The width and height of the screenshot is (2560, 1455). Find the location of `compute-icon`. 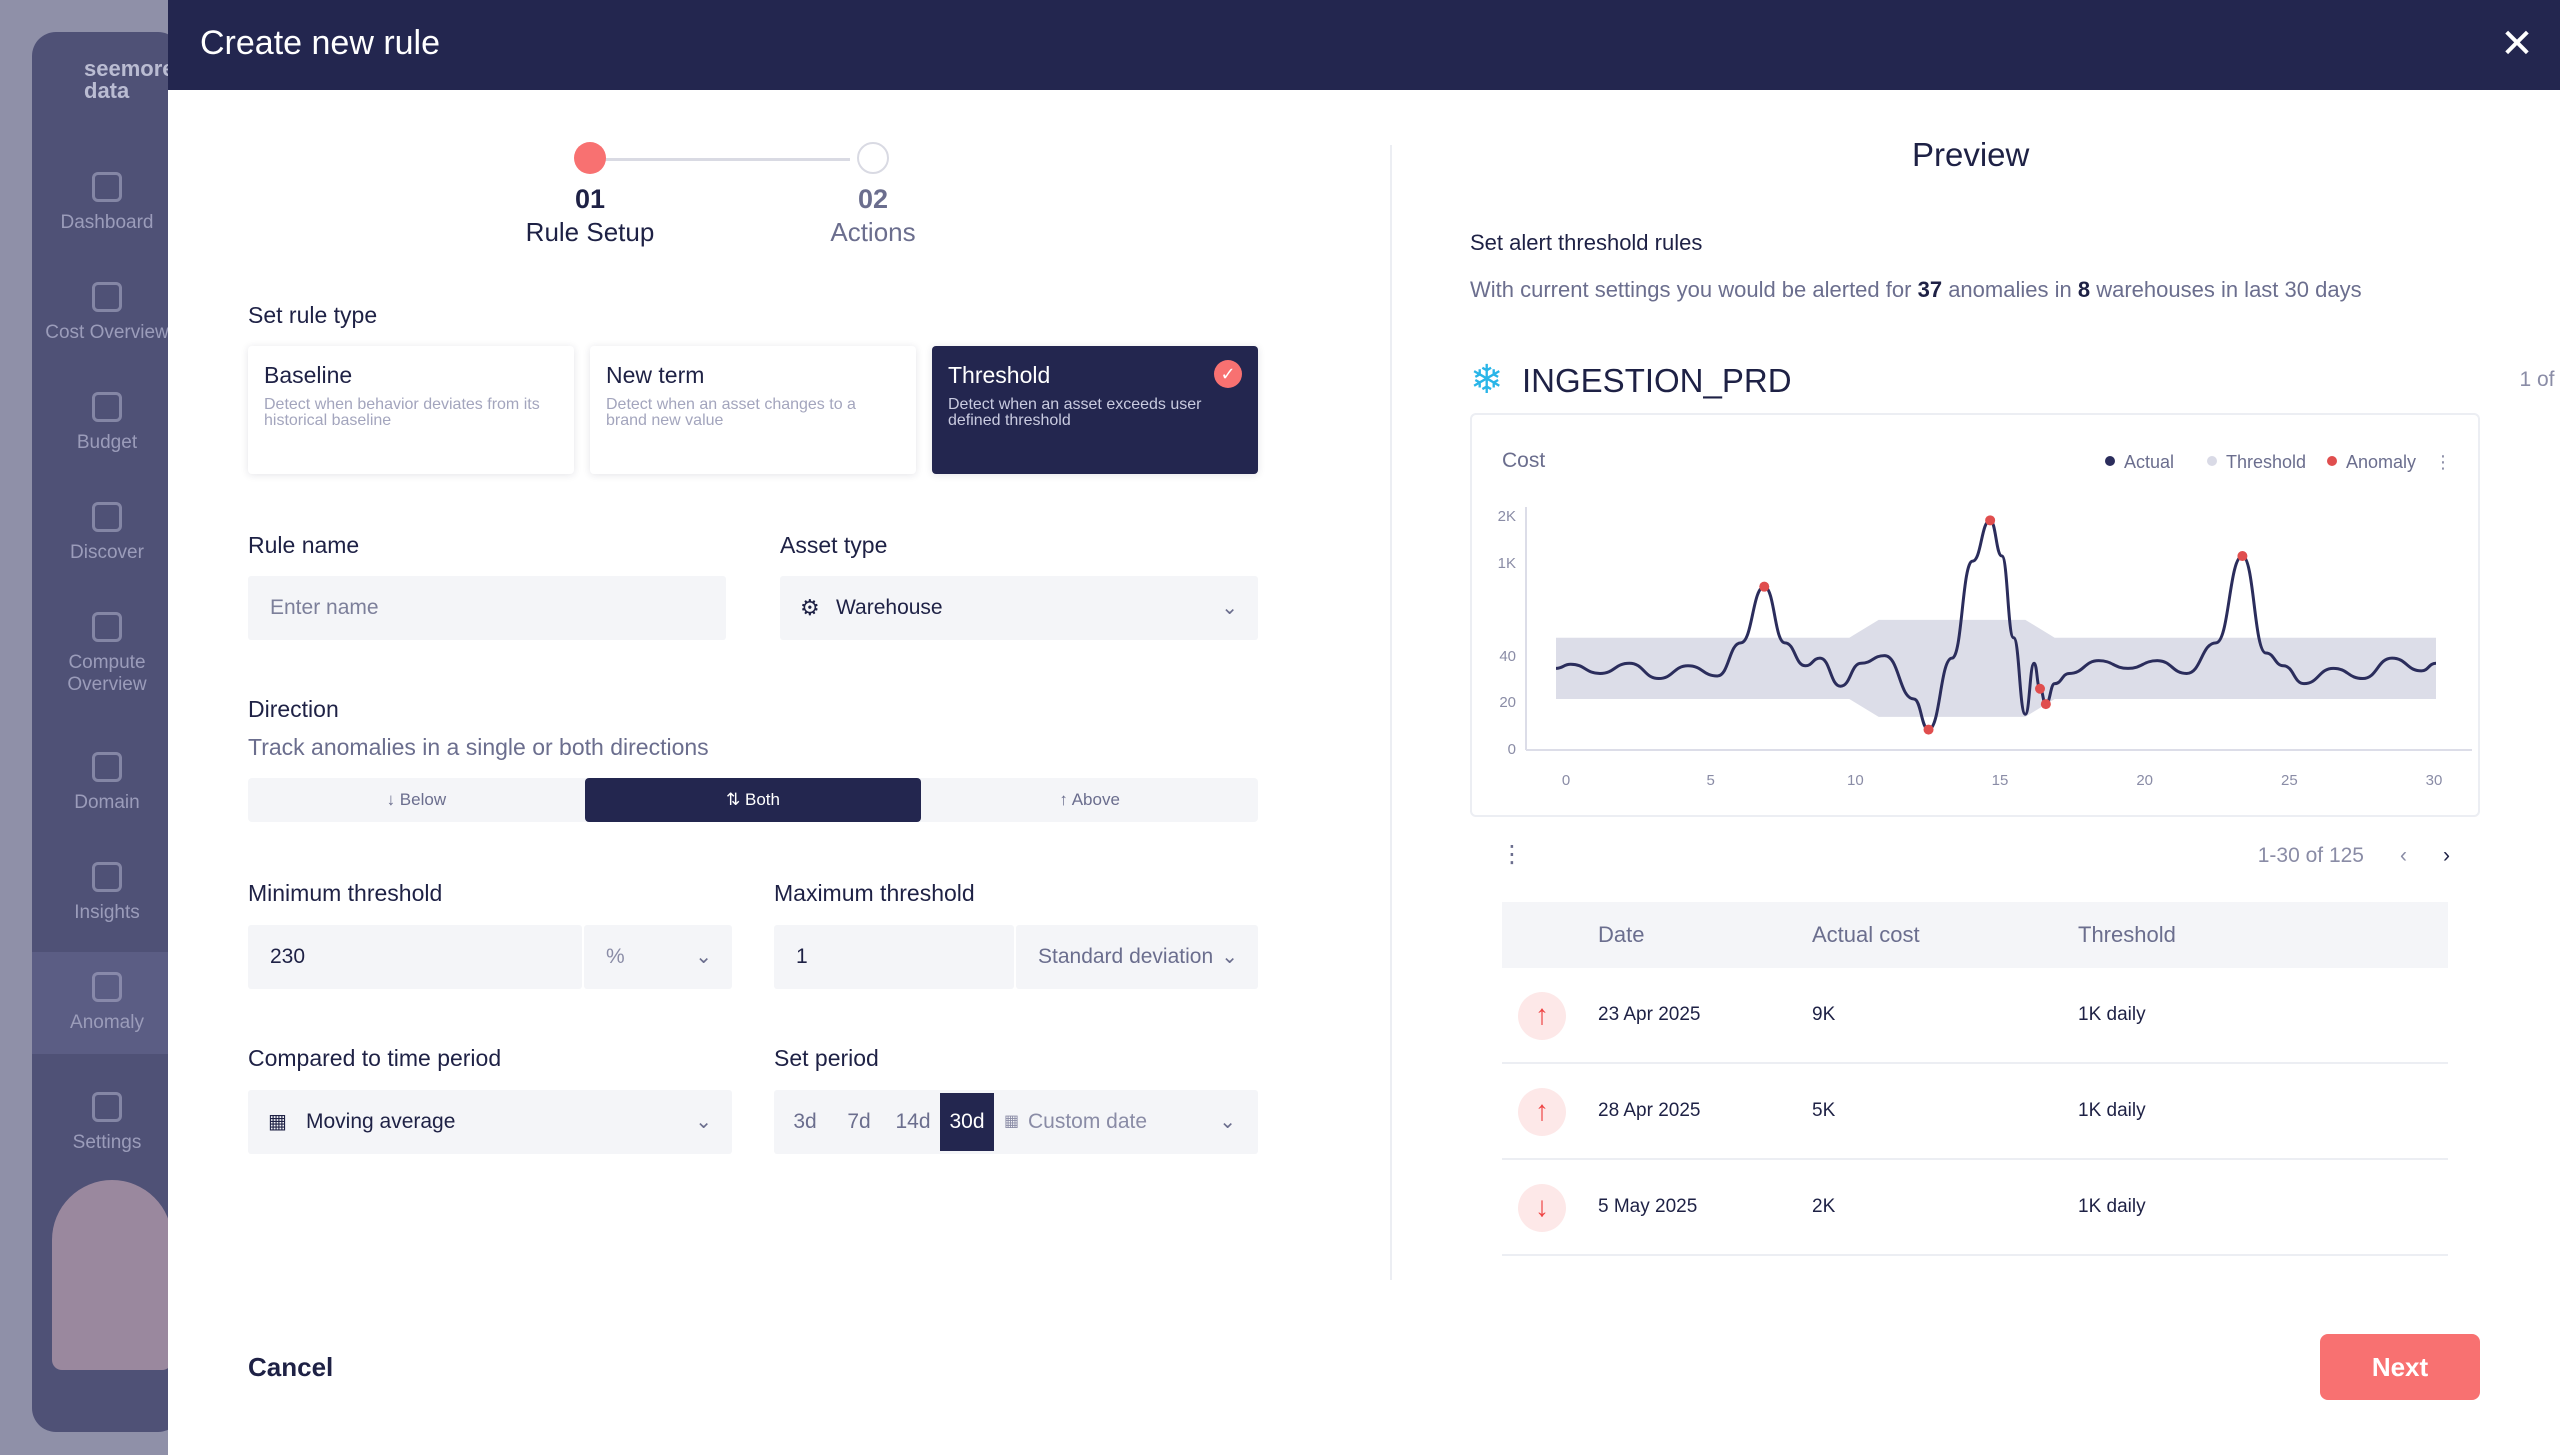

compute-icon is located at coordinates (107, 627).